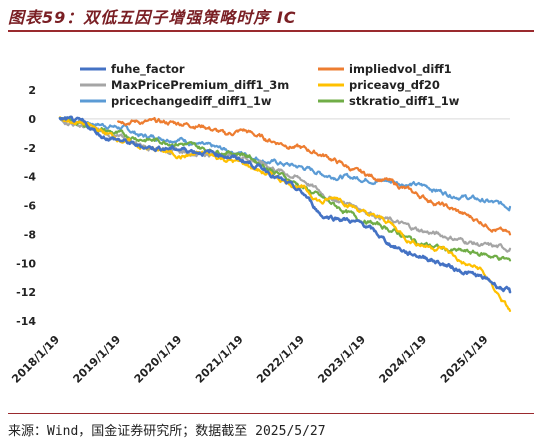 The height and width of the screenshot is (445, 542). I want to click on x-tick-label-6: 2024/1/19, so click(403, 359).